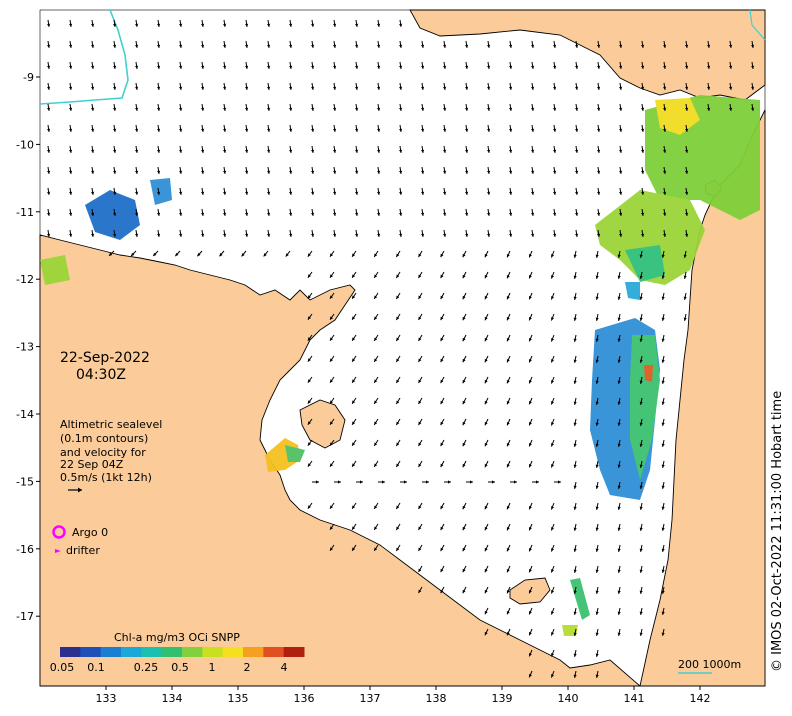  Describe the element at coordinates (212, 667) in the screenshot. I see `colorbar-tick-label: 1` at that location.